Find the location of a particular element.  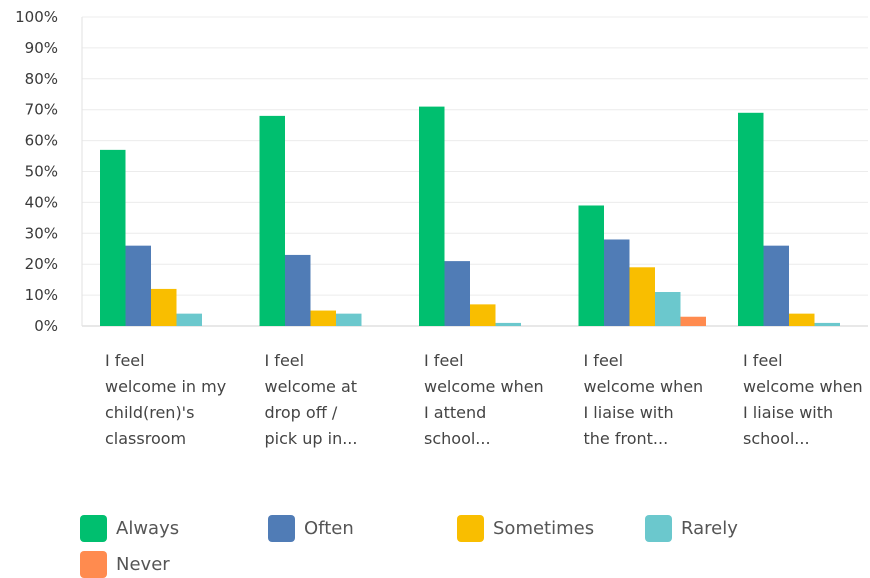

legend-item-always: Always is located at coordinates (129, 528).